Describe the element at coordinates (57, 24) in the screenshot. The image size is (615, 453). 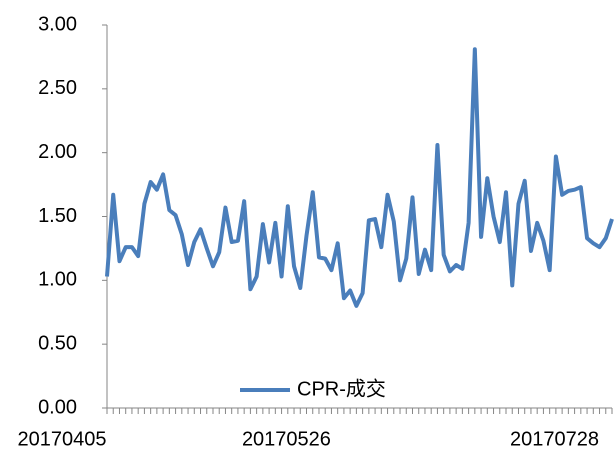
I see `y-tick-label: 3.00` at that location.